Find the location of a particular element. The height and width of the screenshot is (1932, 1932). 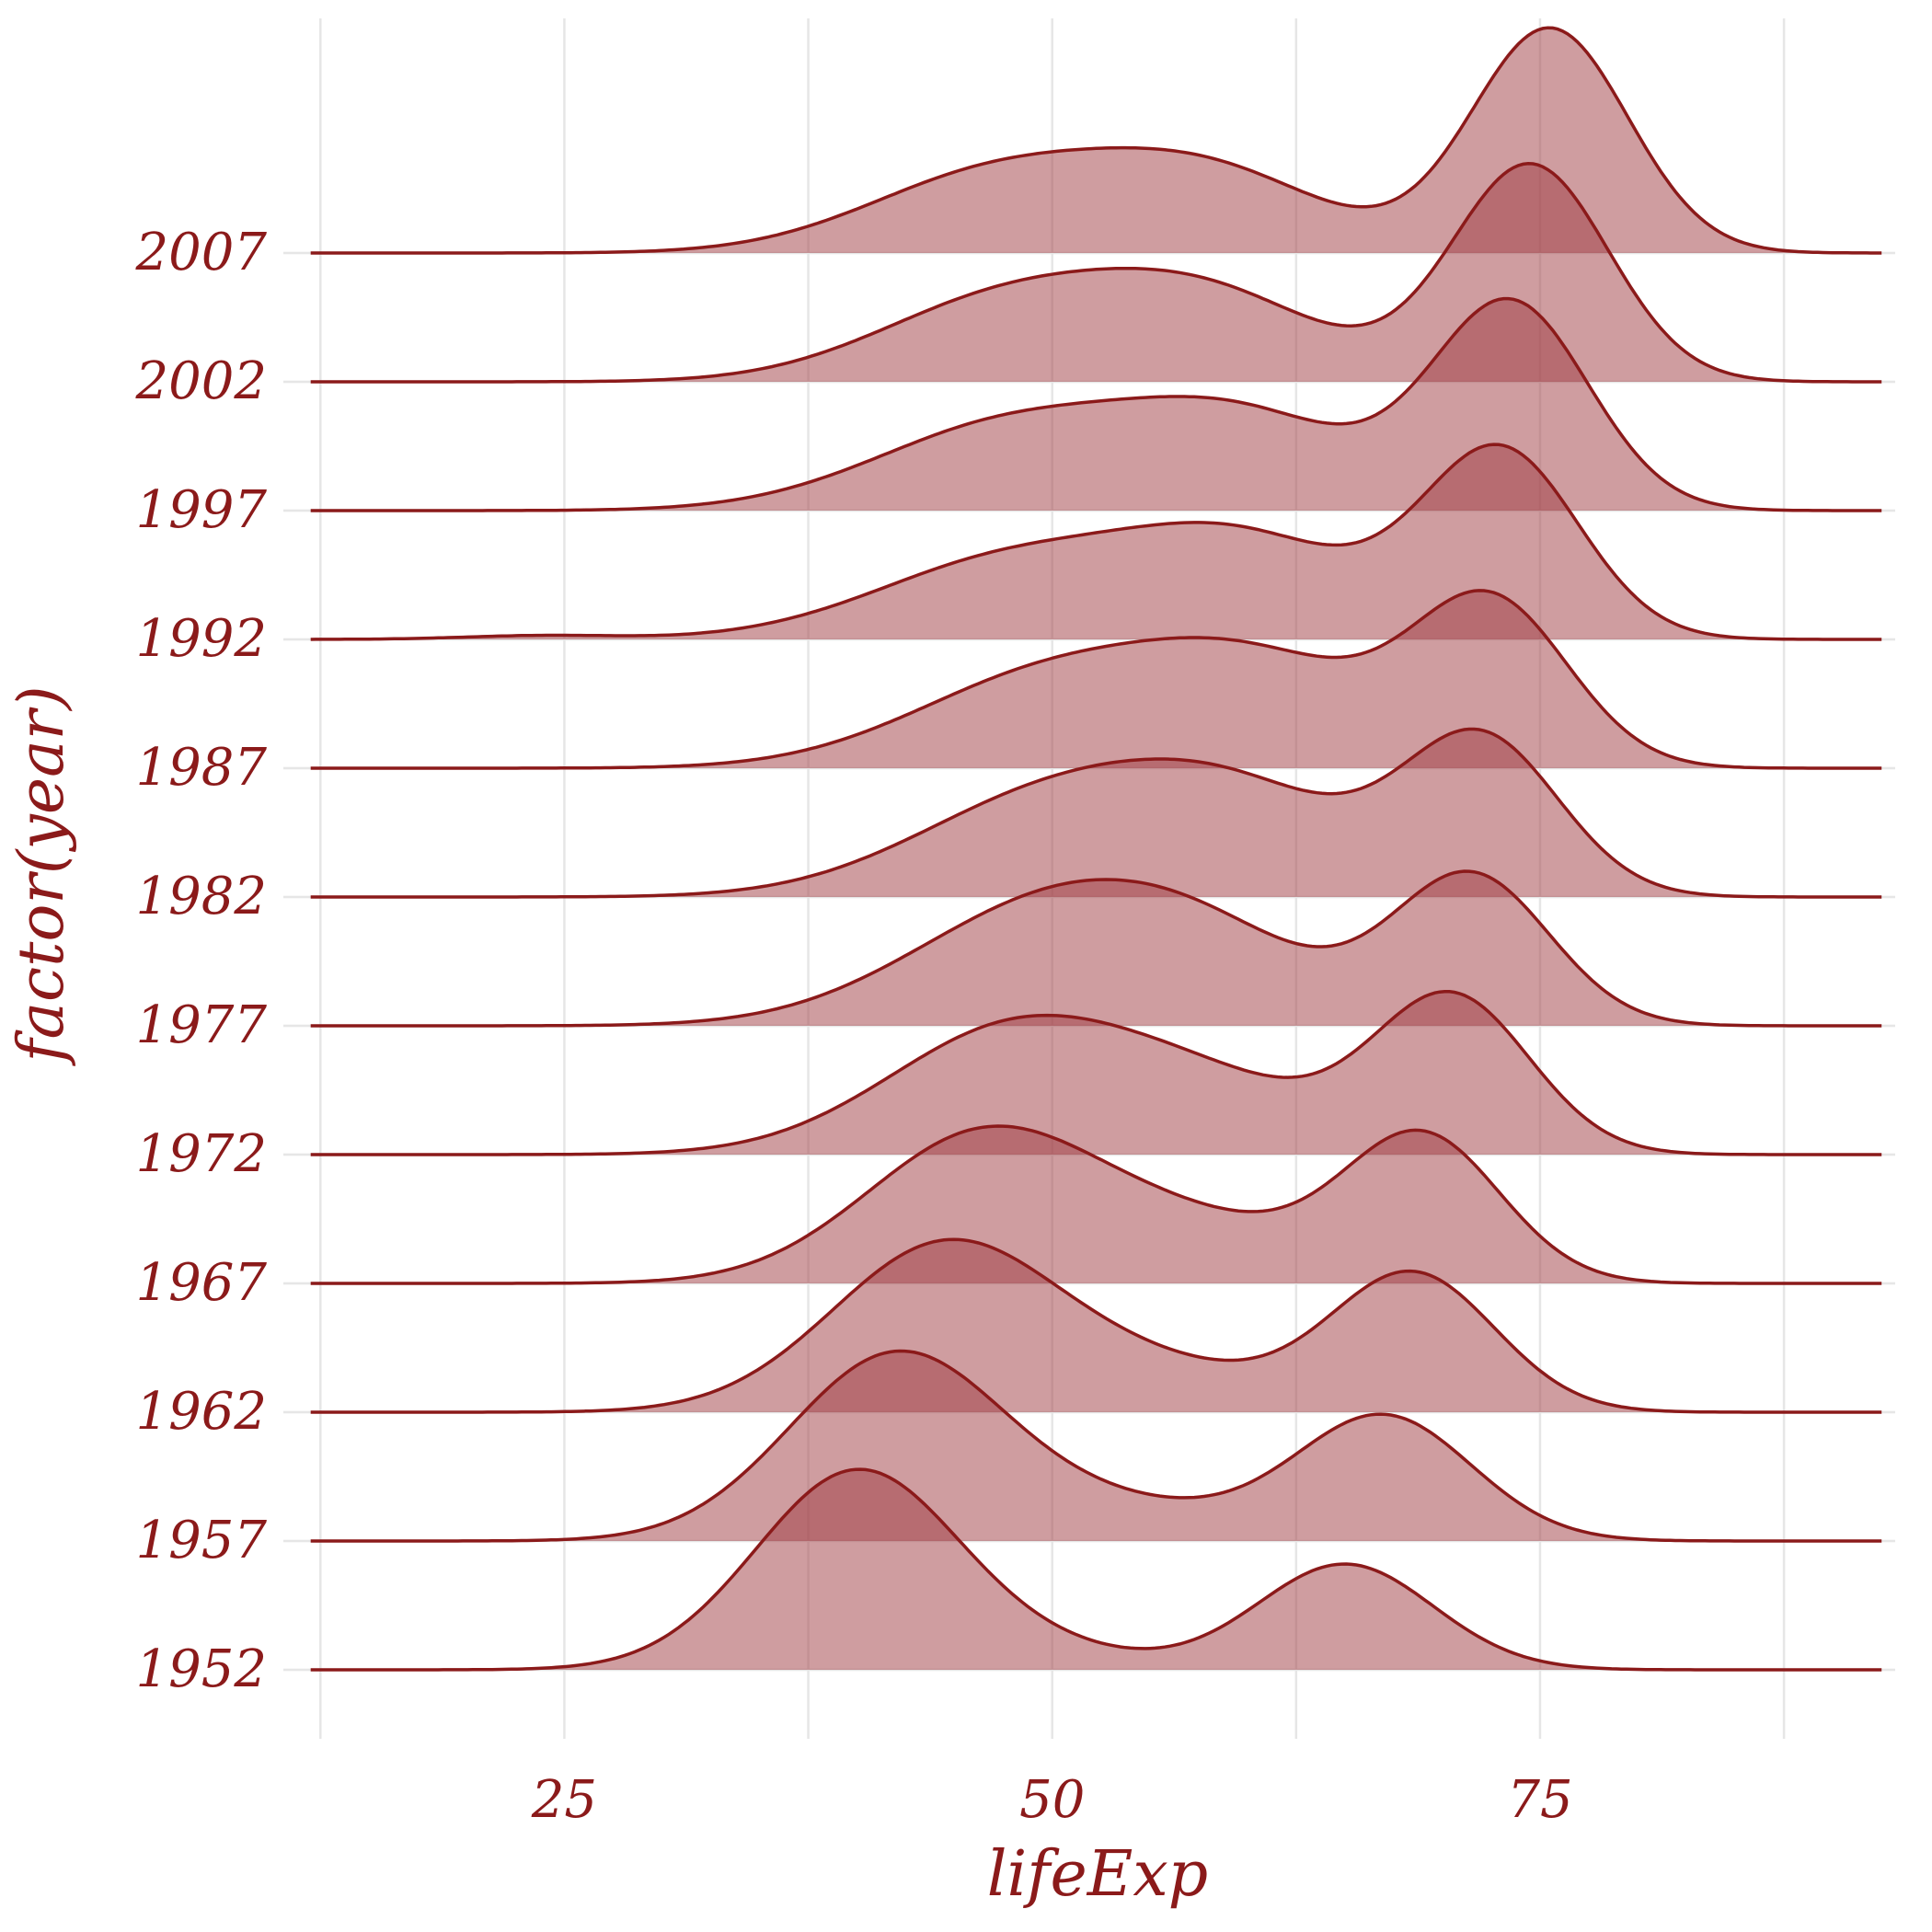

ridge-1977 is located at coordinates (1096, 949).